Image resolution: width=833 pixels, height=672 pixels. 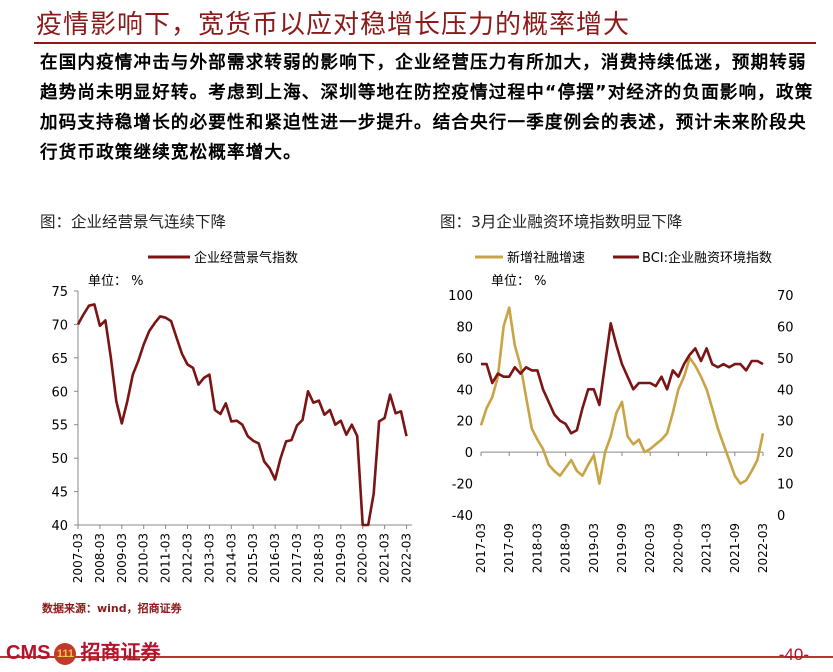 I want to click on company-logo: CMS 111 招商证券, so click(x=83, y=650).